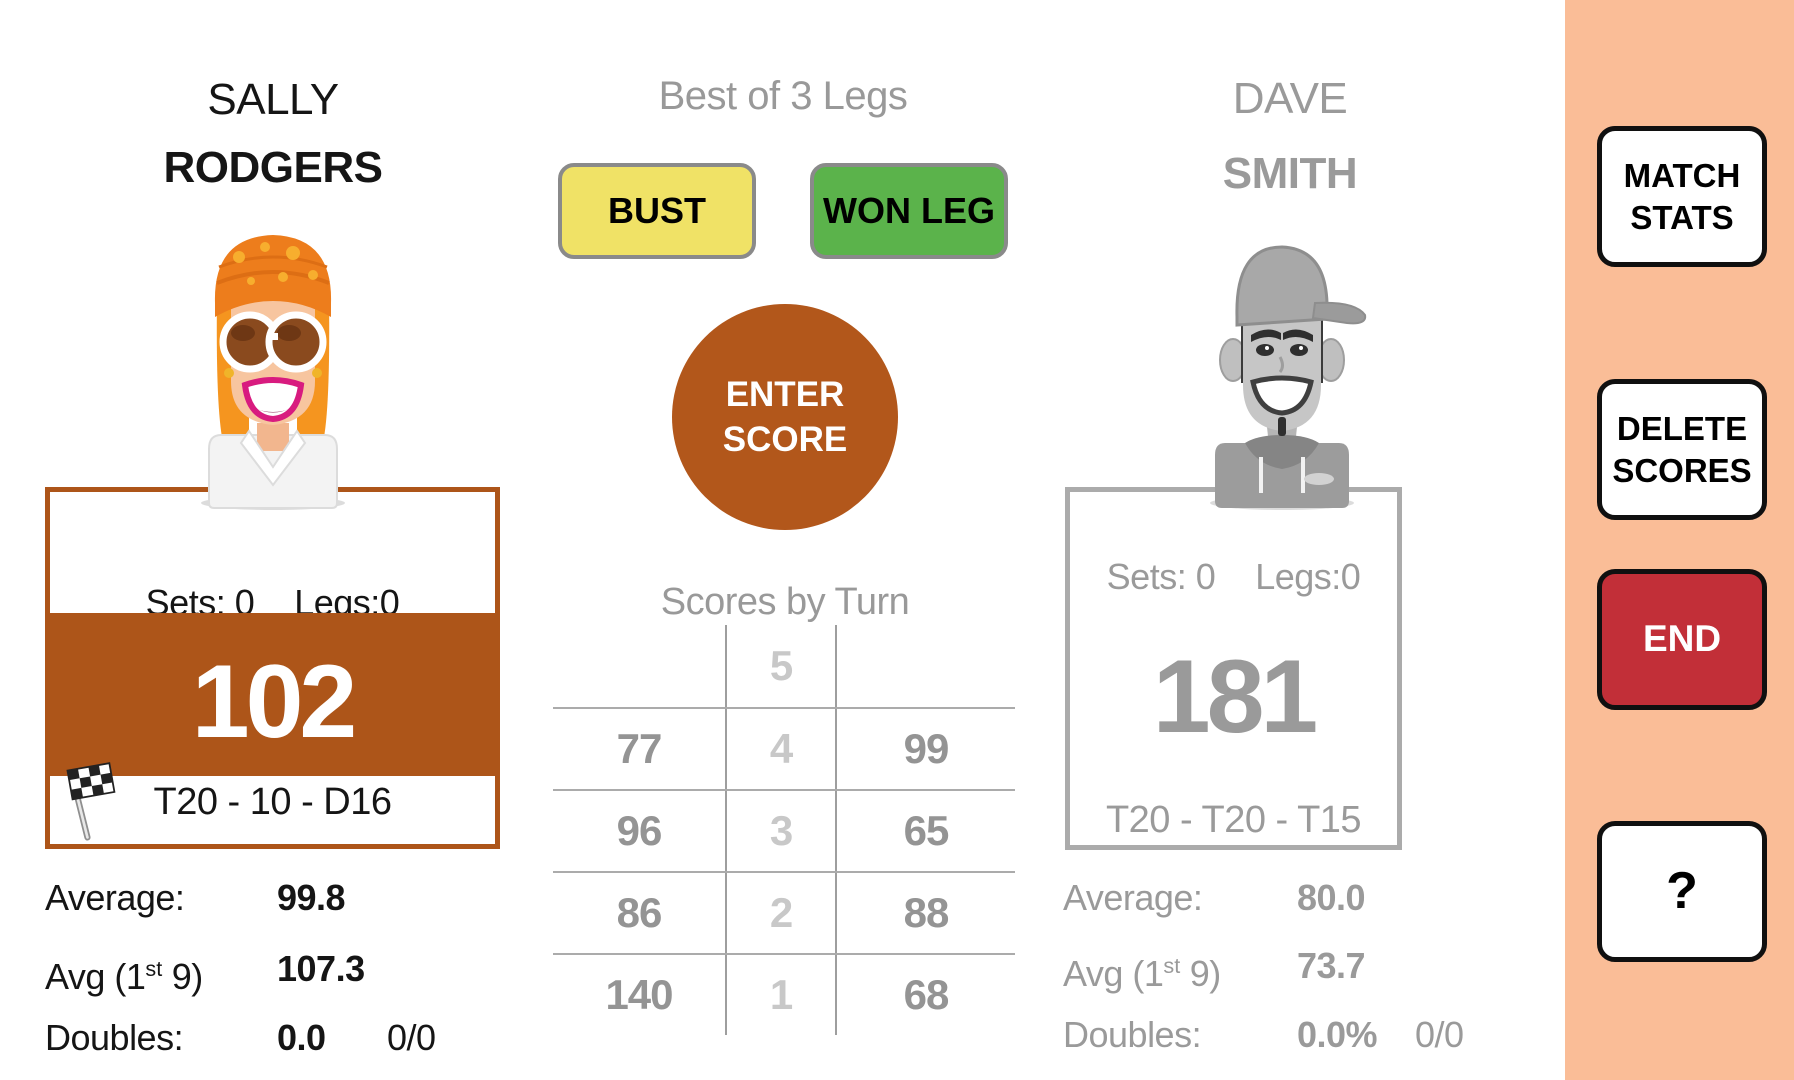 The image size is (1794, 1080). What do you see at coordinates (311, 897) in the screenshot?
I see `player-left-average-value: 99.8` at bounding box center [311, 897].